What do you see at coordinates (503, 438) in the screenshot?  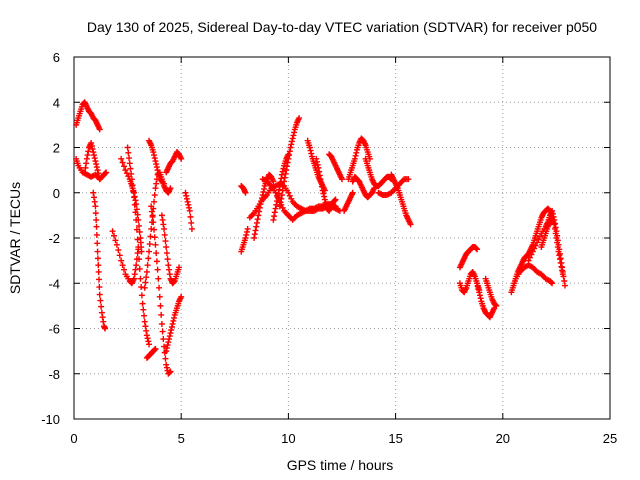 I see `x-tick-label: 20` at bounding box center [503, 438].